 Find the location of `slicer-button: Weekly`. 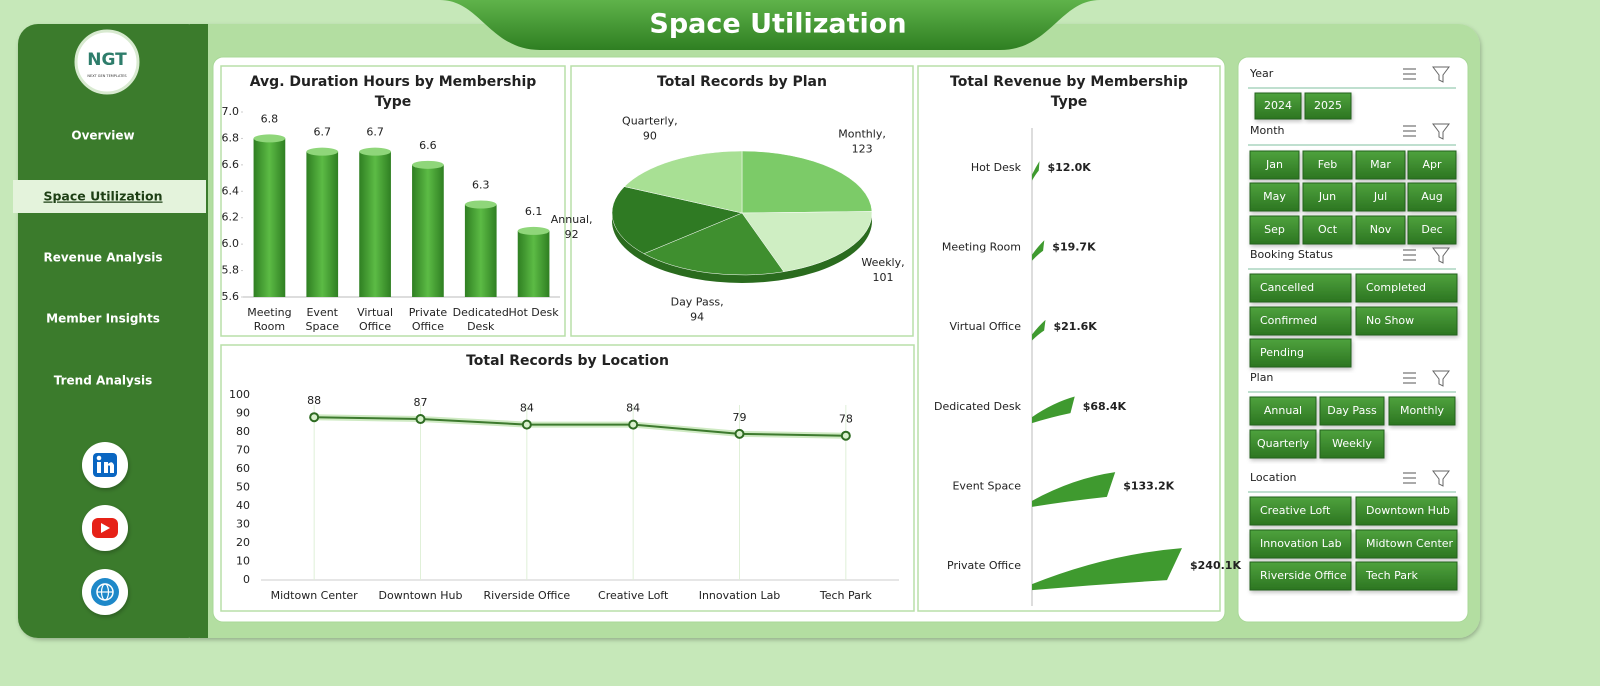

slicer-button: Weekly is located at coordinates (1352, 444).